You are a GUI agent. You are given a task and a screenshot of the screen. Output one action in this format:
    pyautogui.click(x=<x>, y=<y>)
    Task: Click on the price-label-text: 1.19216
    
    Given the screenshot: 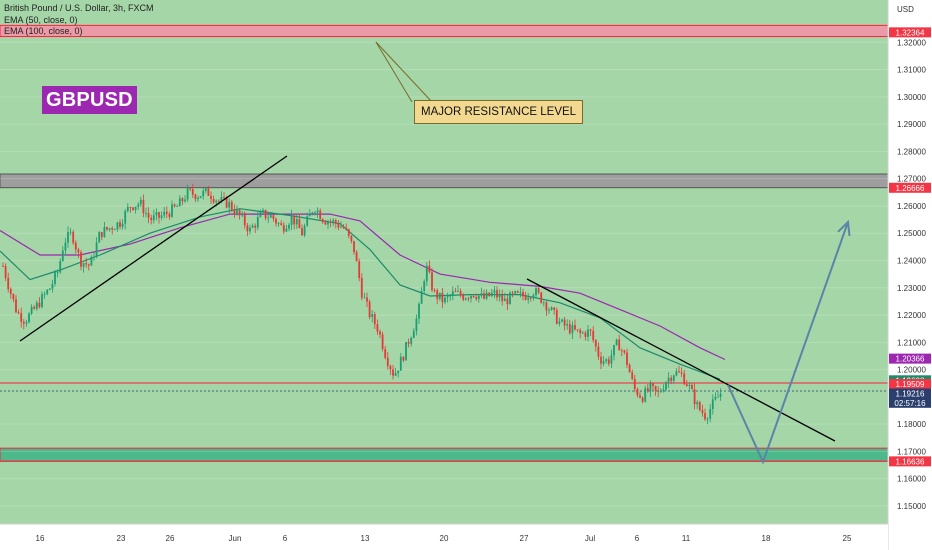 What is the action you would take?
    pyautogui.click(x=910, y=393)
    